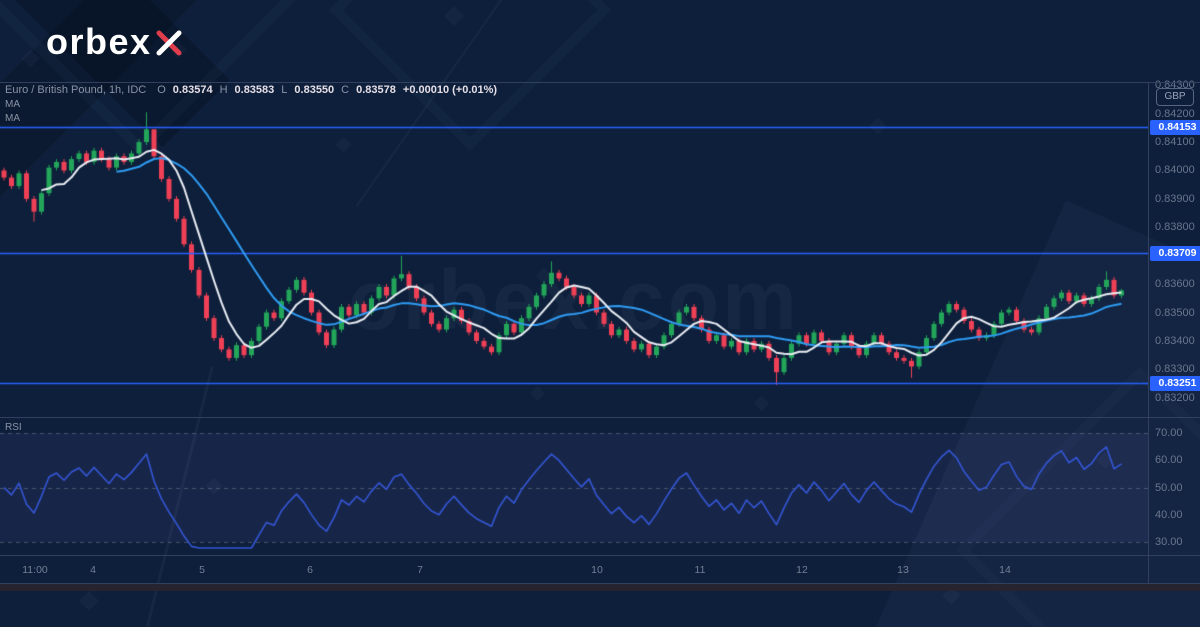 The width and height of the screenshot is (1200, 627). Describe the element at coordinates (420, 570) in the screenshot. I see `time-axis-tick: 7` at that location.